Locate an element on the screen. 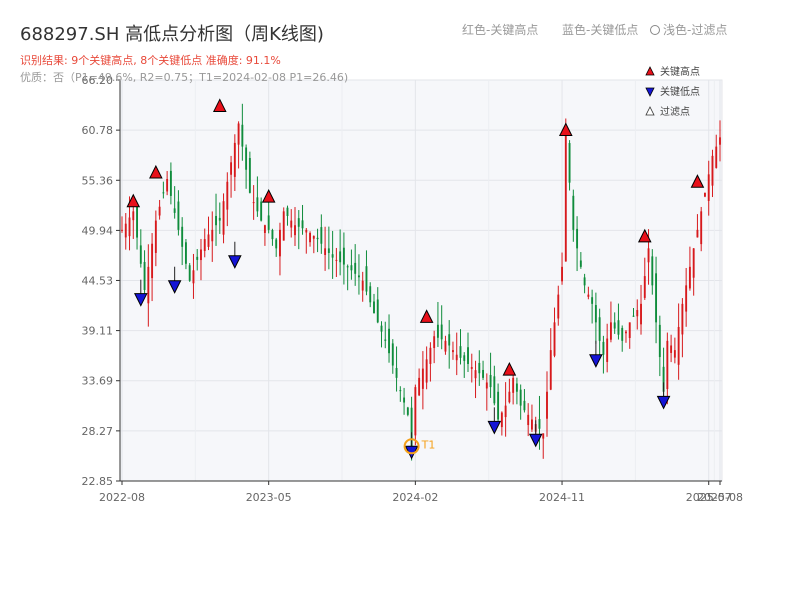  y-tick-label: 60.78 is located at coordinates (98, 130).